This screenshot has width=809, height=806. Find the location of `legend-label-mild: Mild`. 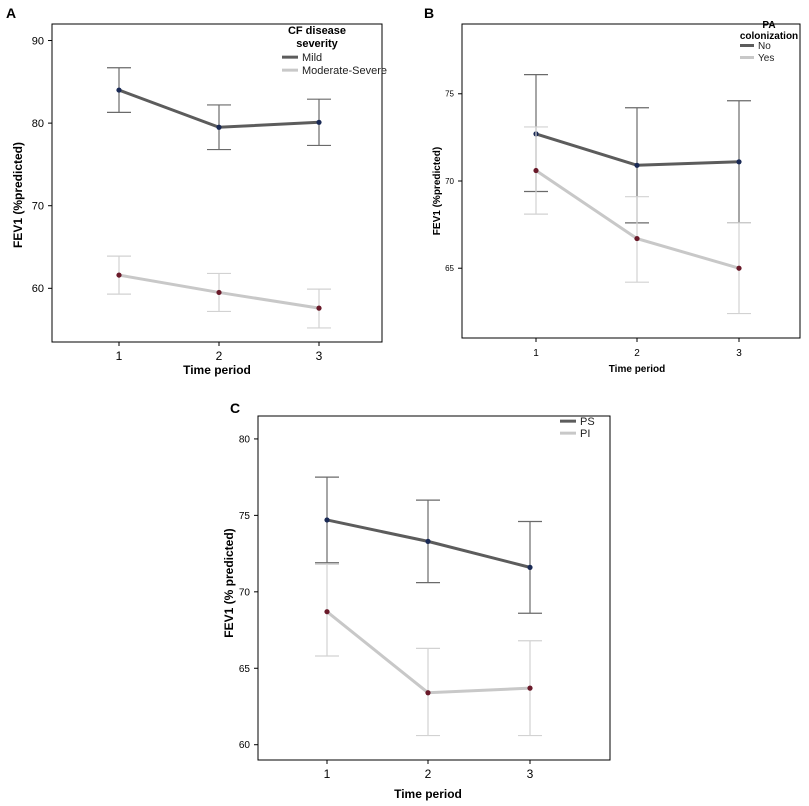

legend-label-mild: Mild is located at coordinates (312, 58).